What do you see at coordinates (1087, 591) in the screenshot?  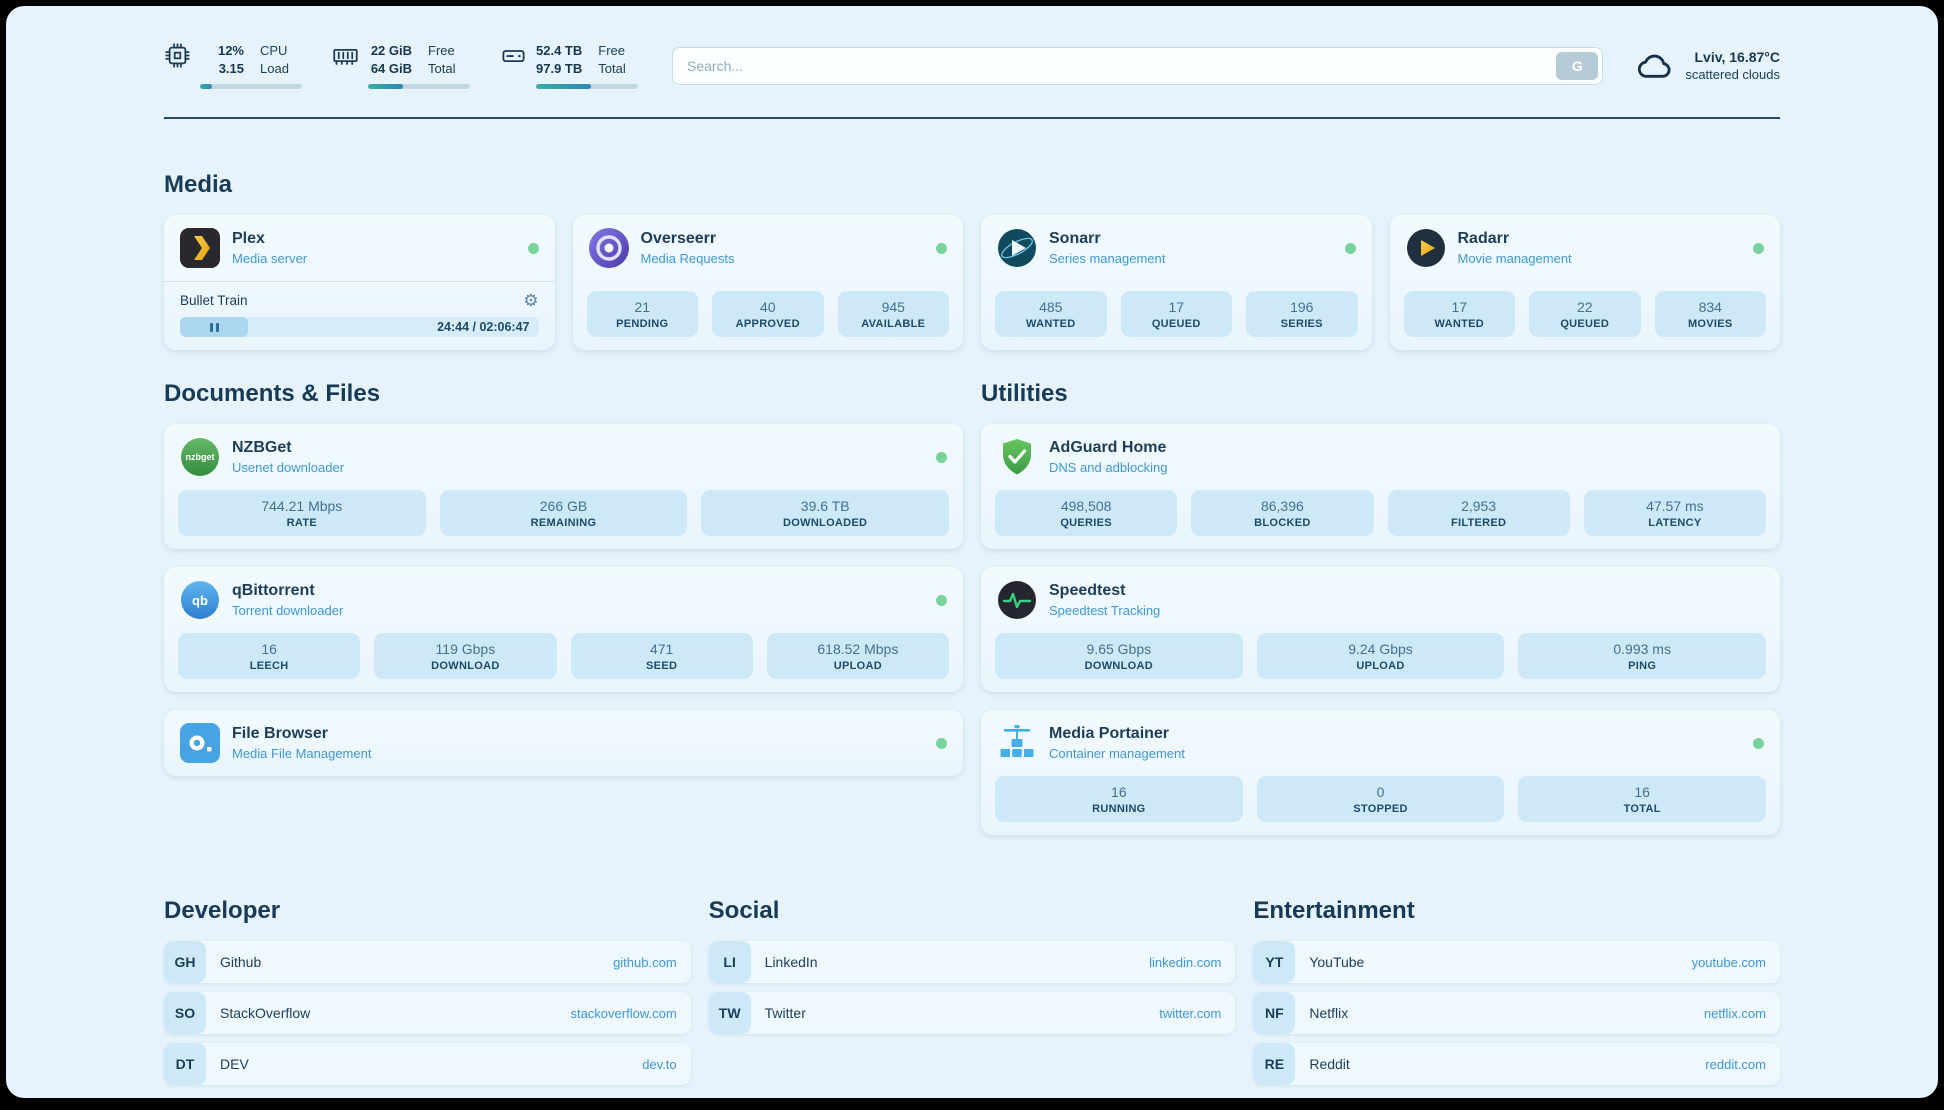 I see `app-name: Speedtest` at bounding box center [1087, 591].